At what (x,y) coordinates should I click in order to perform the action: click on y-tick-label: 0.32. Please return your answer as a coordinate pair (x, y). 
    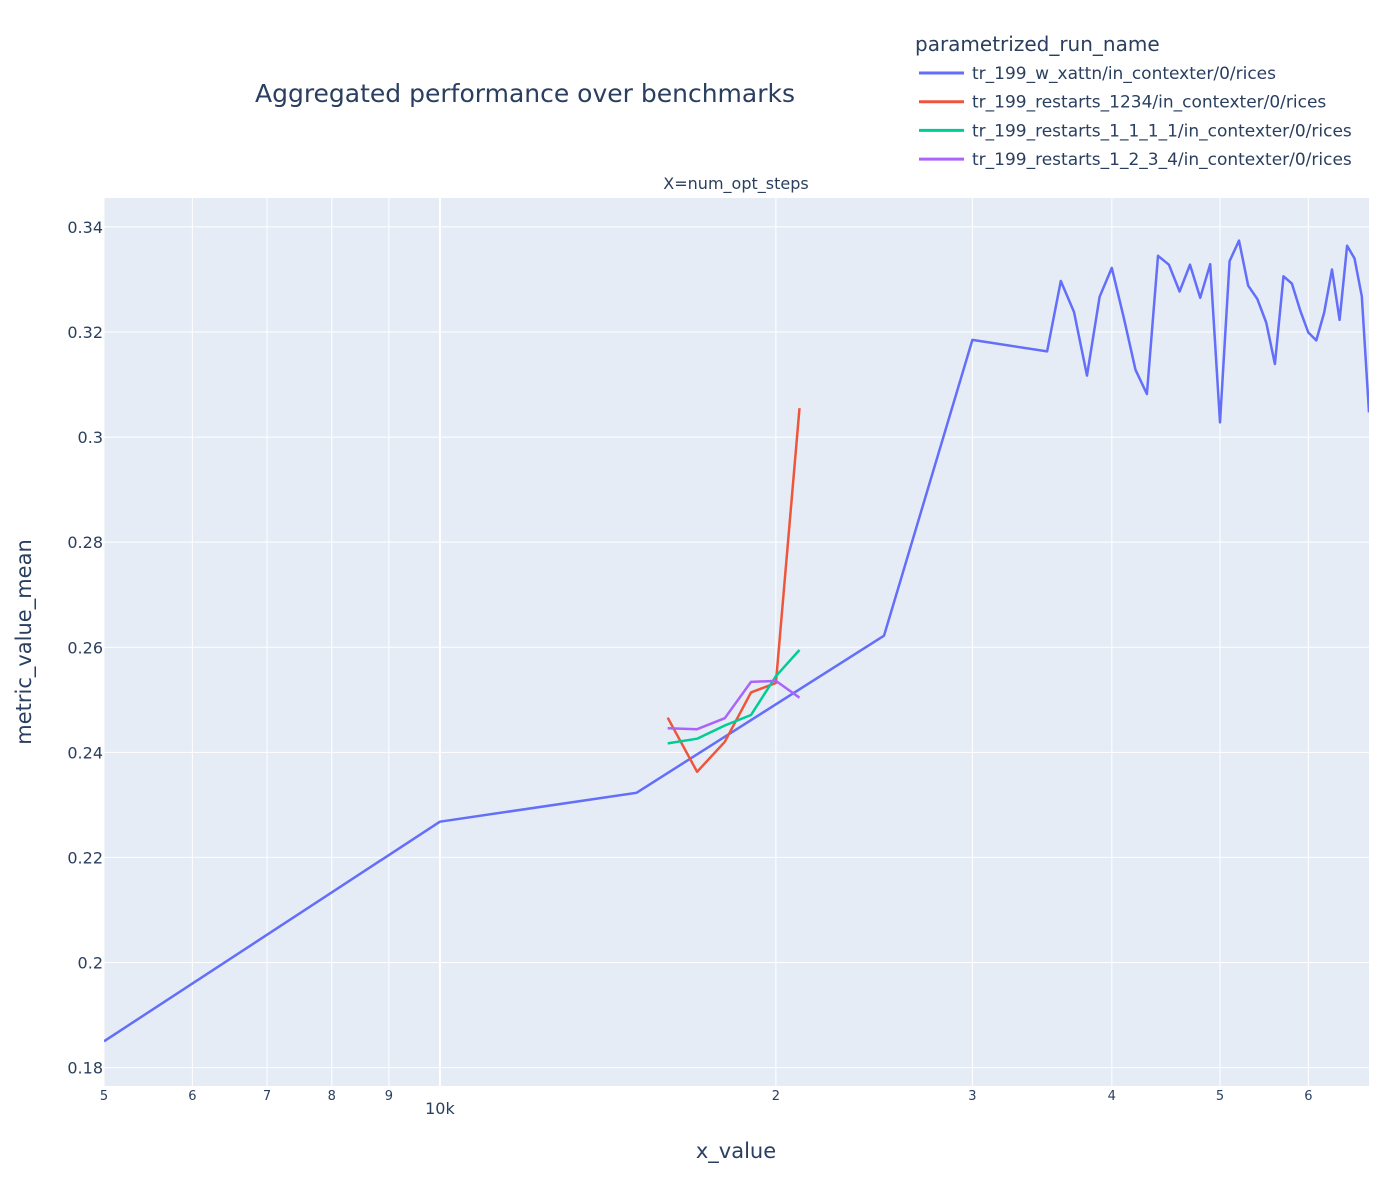
    Looking at the image, I should click on (85, 332).